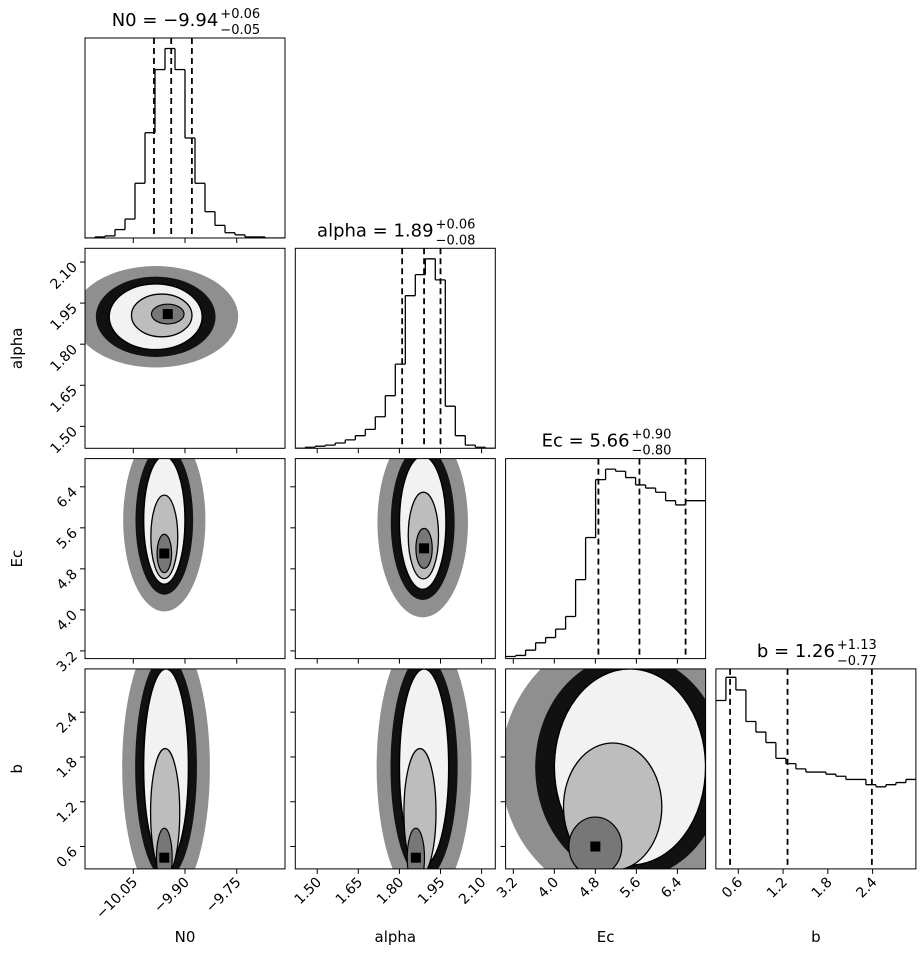  Describe the element at coordinates (586, 441) in the screenshot. I see `panel-title: Ec = 5.66` at that location.